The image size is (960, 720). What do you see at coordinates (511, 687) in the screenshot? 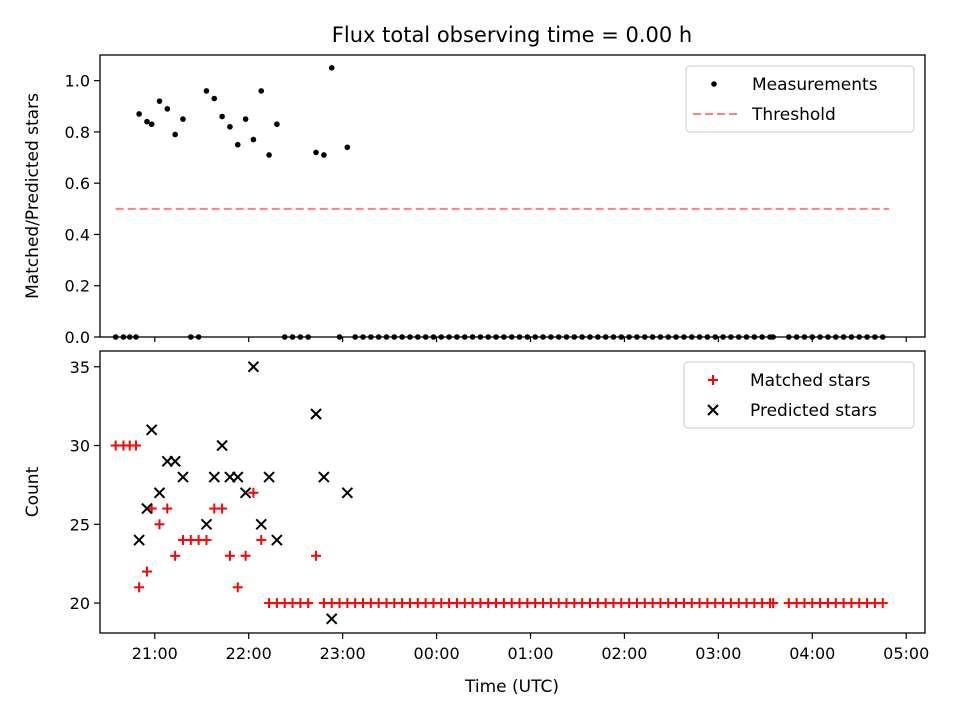
I see `x-axis-label: Time (UTC)` at bounding box center [511, 687].